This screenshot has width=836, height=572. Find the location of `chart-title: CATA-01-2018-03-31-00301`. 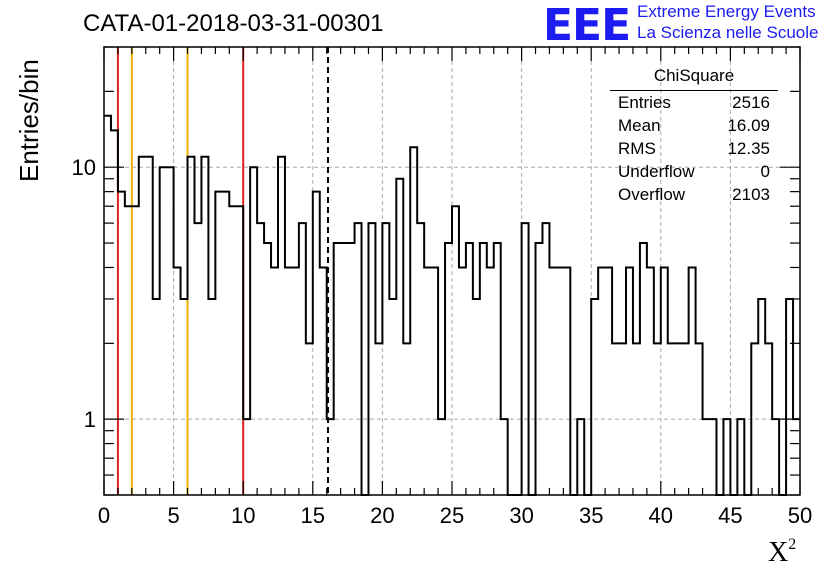

chart-title: CATA-01-2018-03-31-00301 is located at coordinates (233, 23).